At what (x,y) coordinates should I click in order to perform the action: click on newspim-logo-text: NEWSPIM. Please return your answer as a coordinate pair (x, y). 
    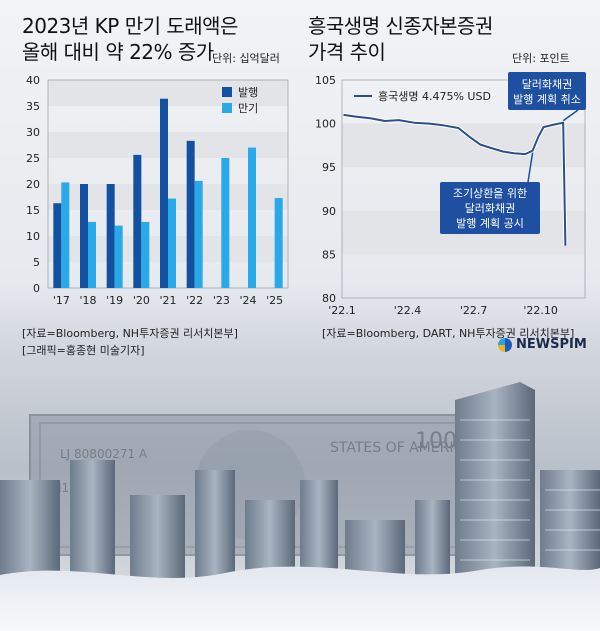
    Looking at the image, I should click on (551, 344).